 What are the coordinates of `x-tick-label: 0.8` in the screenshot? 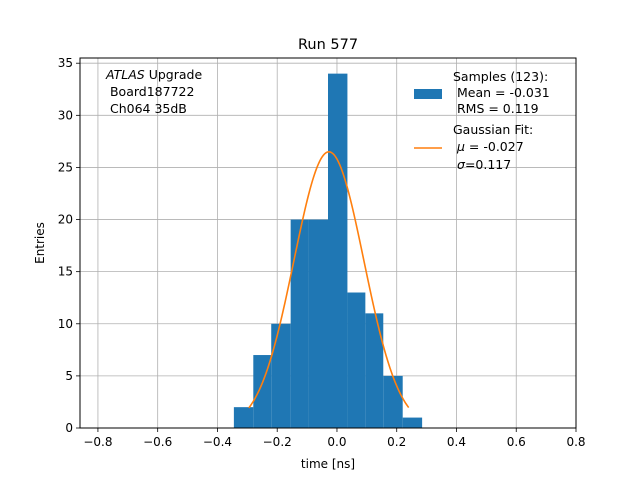 It's located at (575, 442).